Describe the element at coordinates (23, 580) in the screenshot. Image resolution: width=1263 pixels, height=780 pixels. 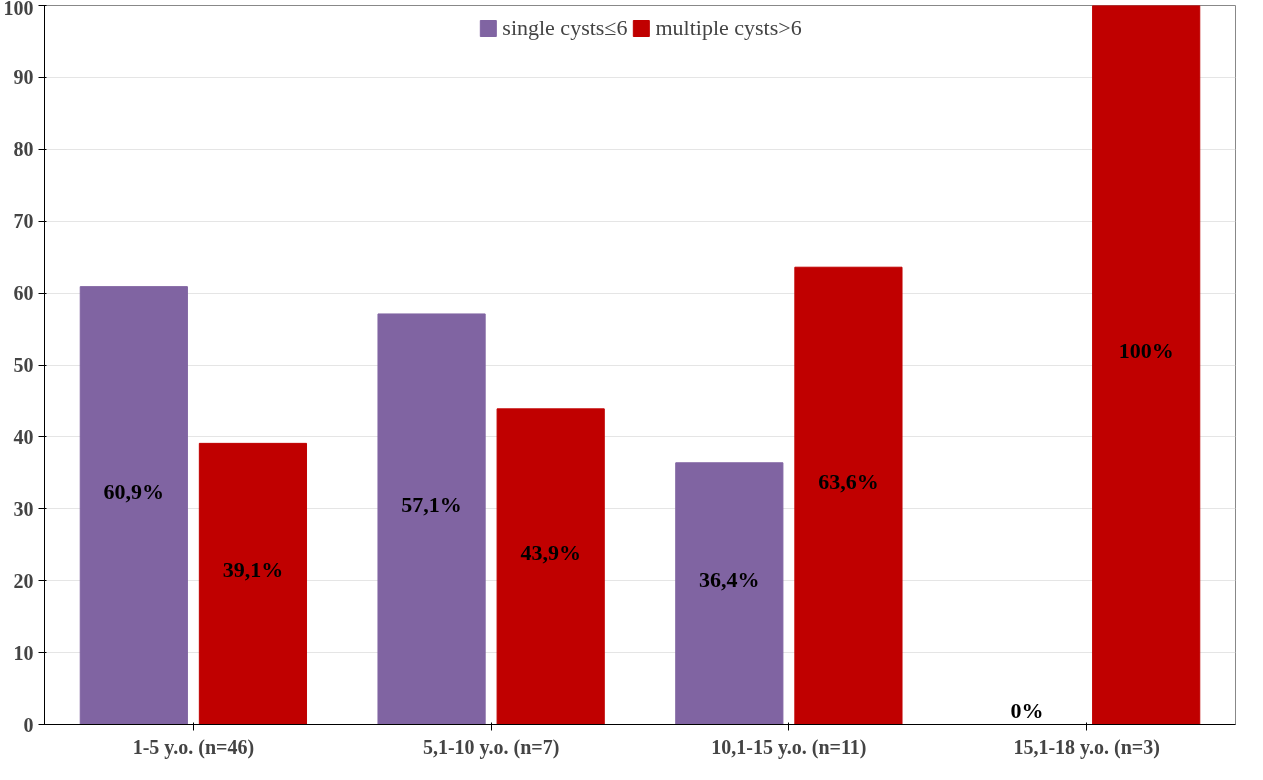
I see `y-tick-label: 20` at that location.